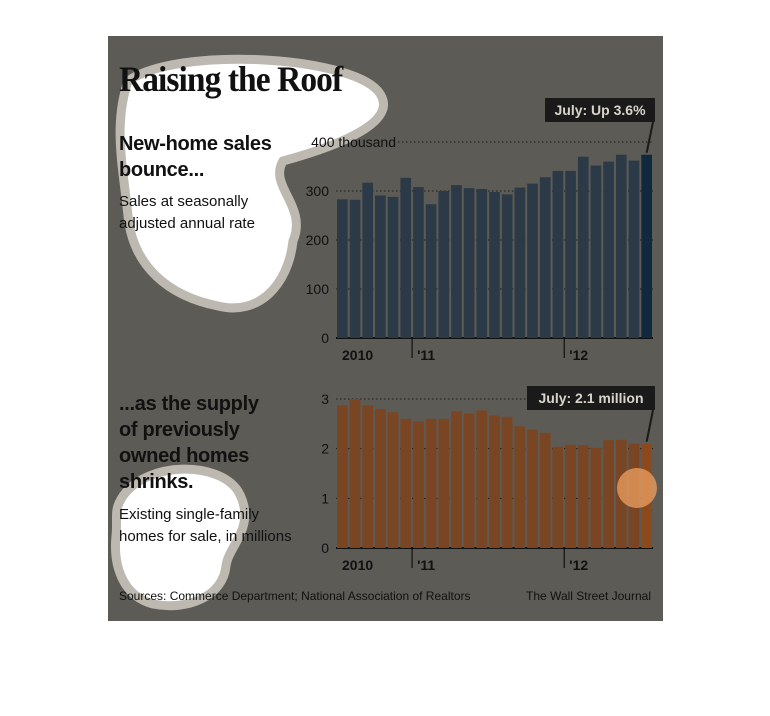  What do you see at coordinates (353, 142) in the screenshot?
I see `sales-ytick-label: 400 thousand` at bounding box center [353, 142].